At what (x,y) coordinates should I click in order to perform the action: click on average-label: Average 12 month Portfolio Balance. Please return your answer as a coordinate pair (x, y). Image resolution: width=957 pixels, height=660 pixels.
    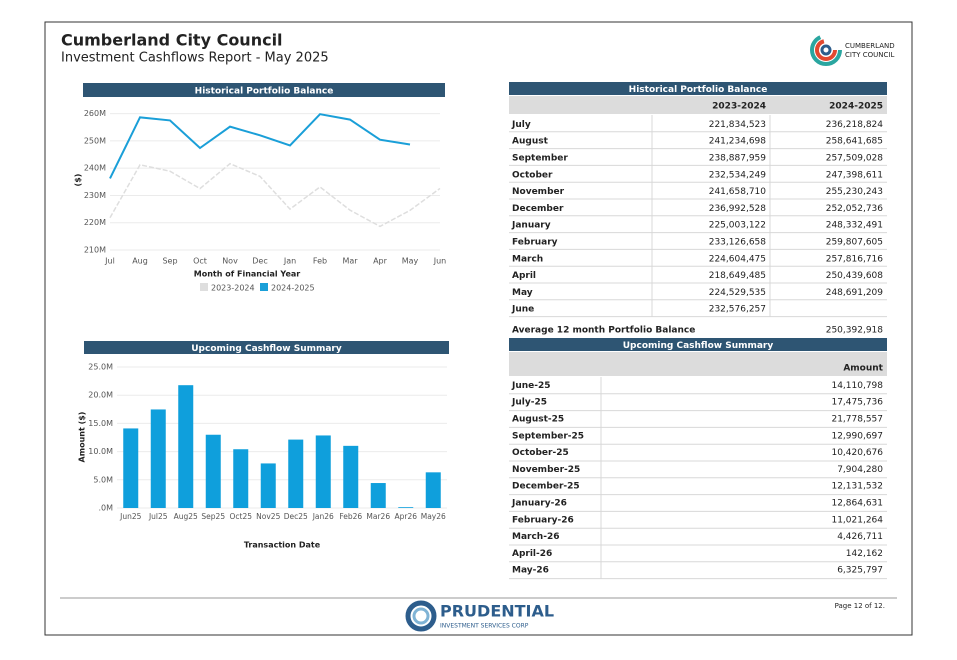
    Looking at the image, I should click on (603, 331).